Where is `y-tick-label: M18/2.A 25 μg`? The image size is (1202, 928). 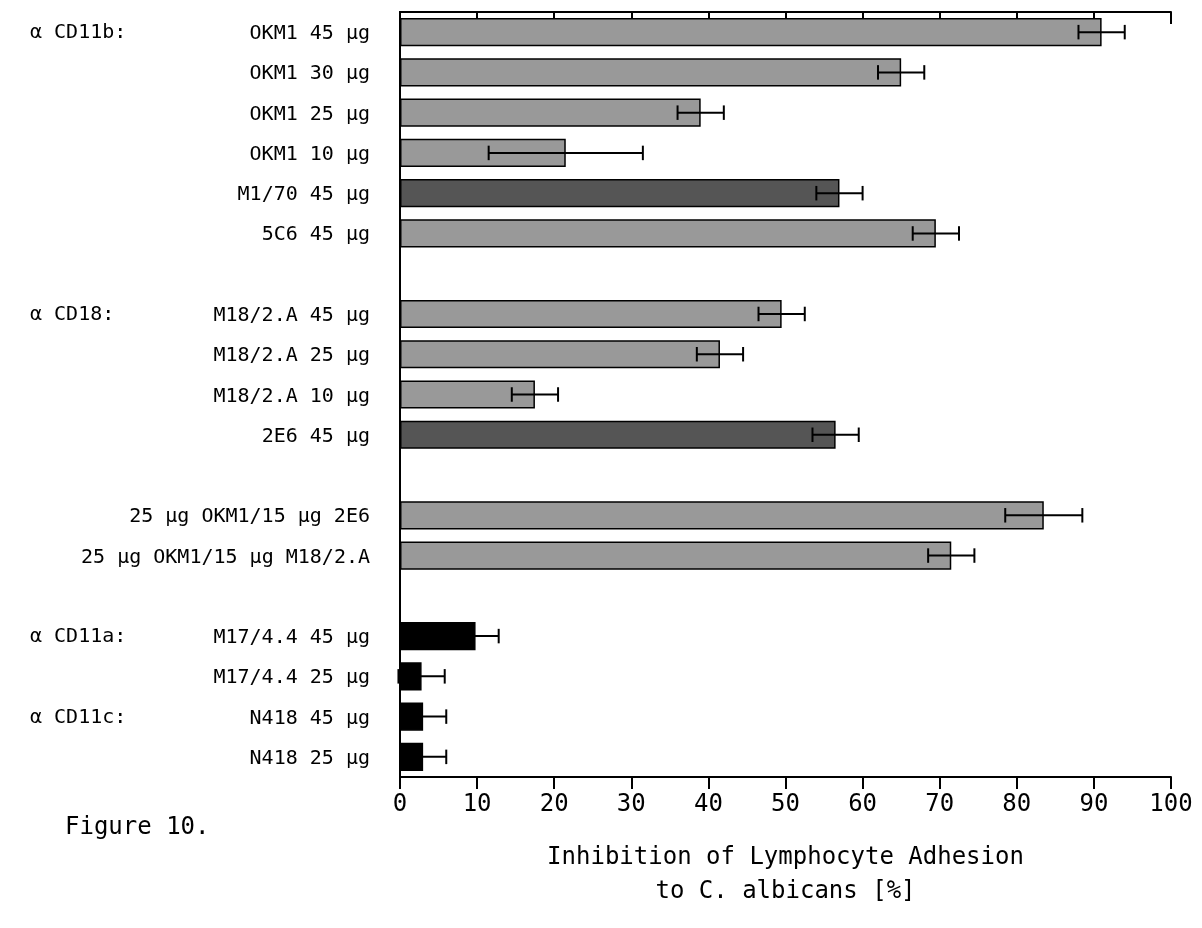 y-tick-label: M18/2.A 25 μg is located at coordinates (291, 354).